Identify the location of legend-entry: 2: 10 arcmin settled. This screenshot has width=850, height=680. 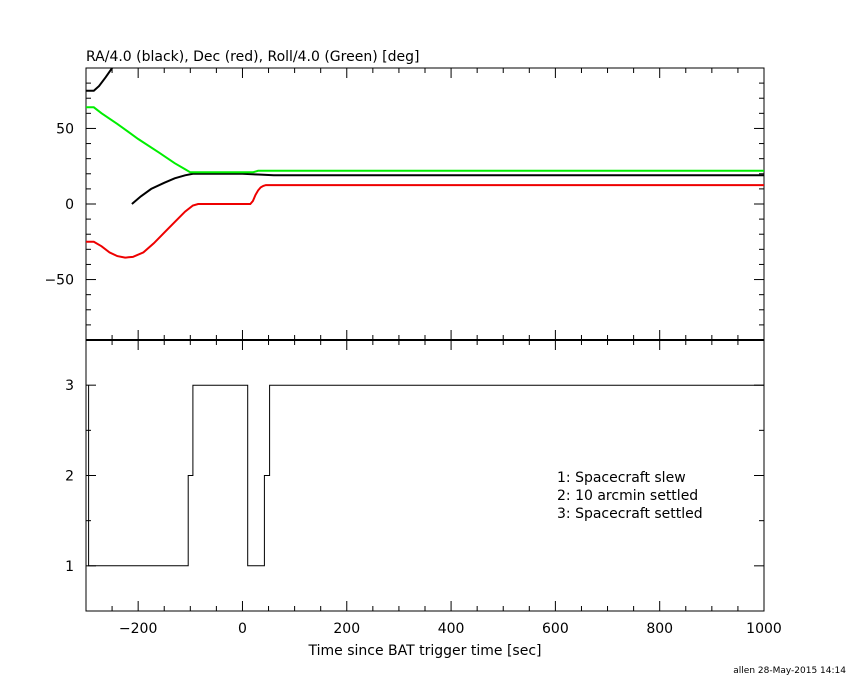
(627, 496).